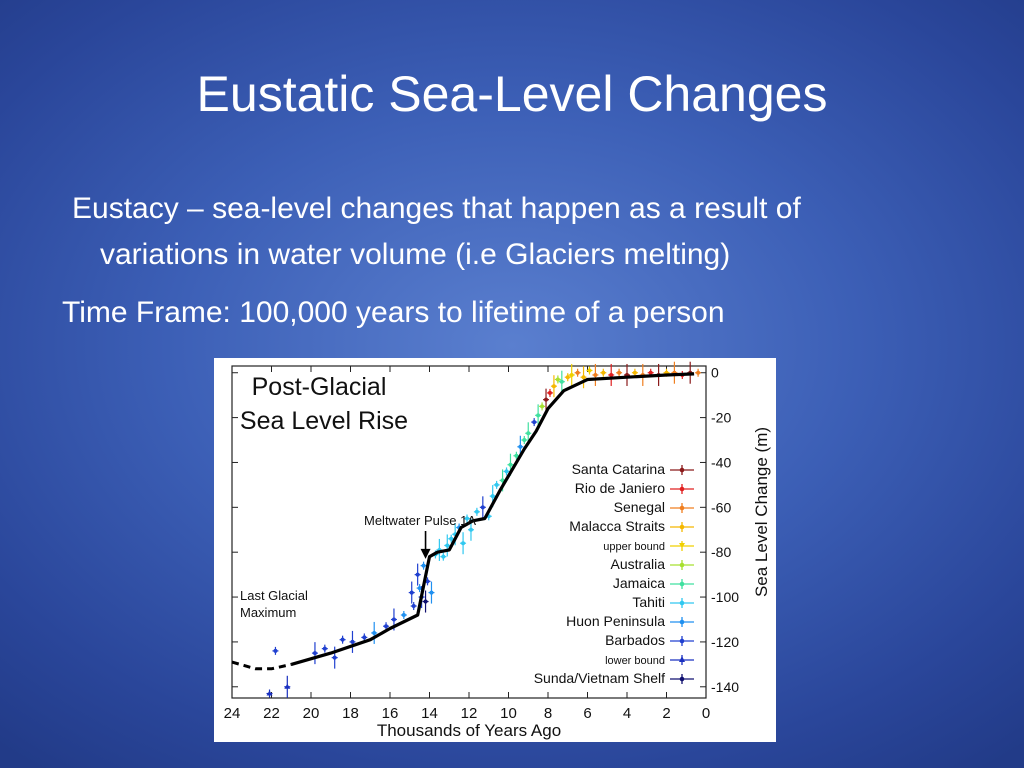 Image resolution: width=1024 pixels, height=768 pixels. I want to click on annotation-lgm-line-2: Maximum, so click(268, 612).